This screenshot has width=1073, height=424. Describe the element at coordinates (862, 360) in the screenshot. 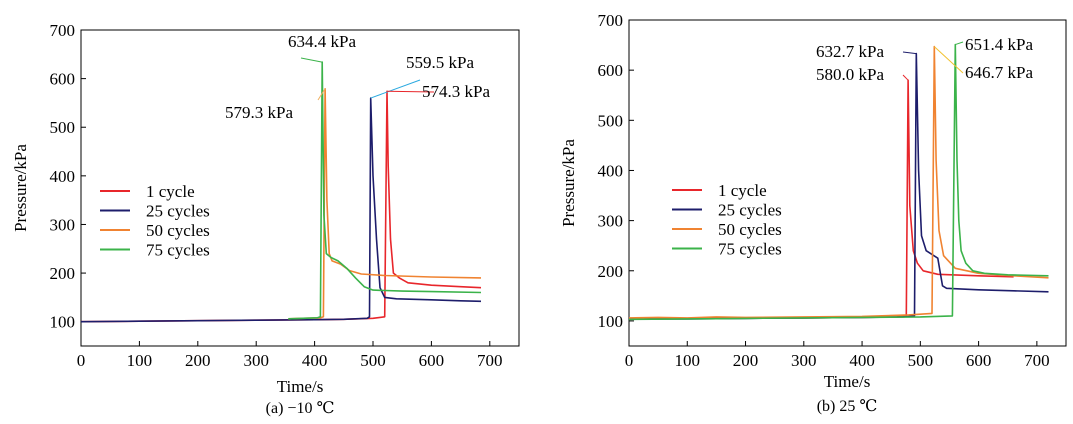

I see `x-tick-label-b: 400` at that location.